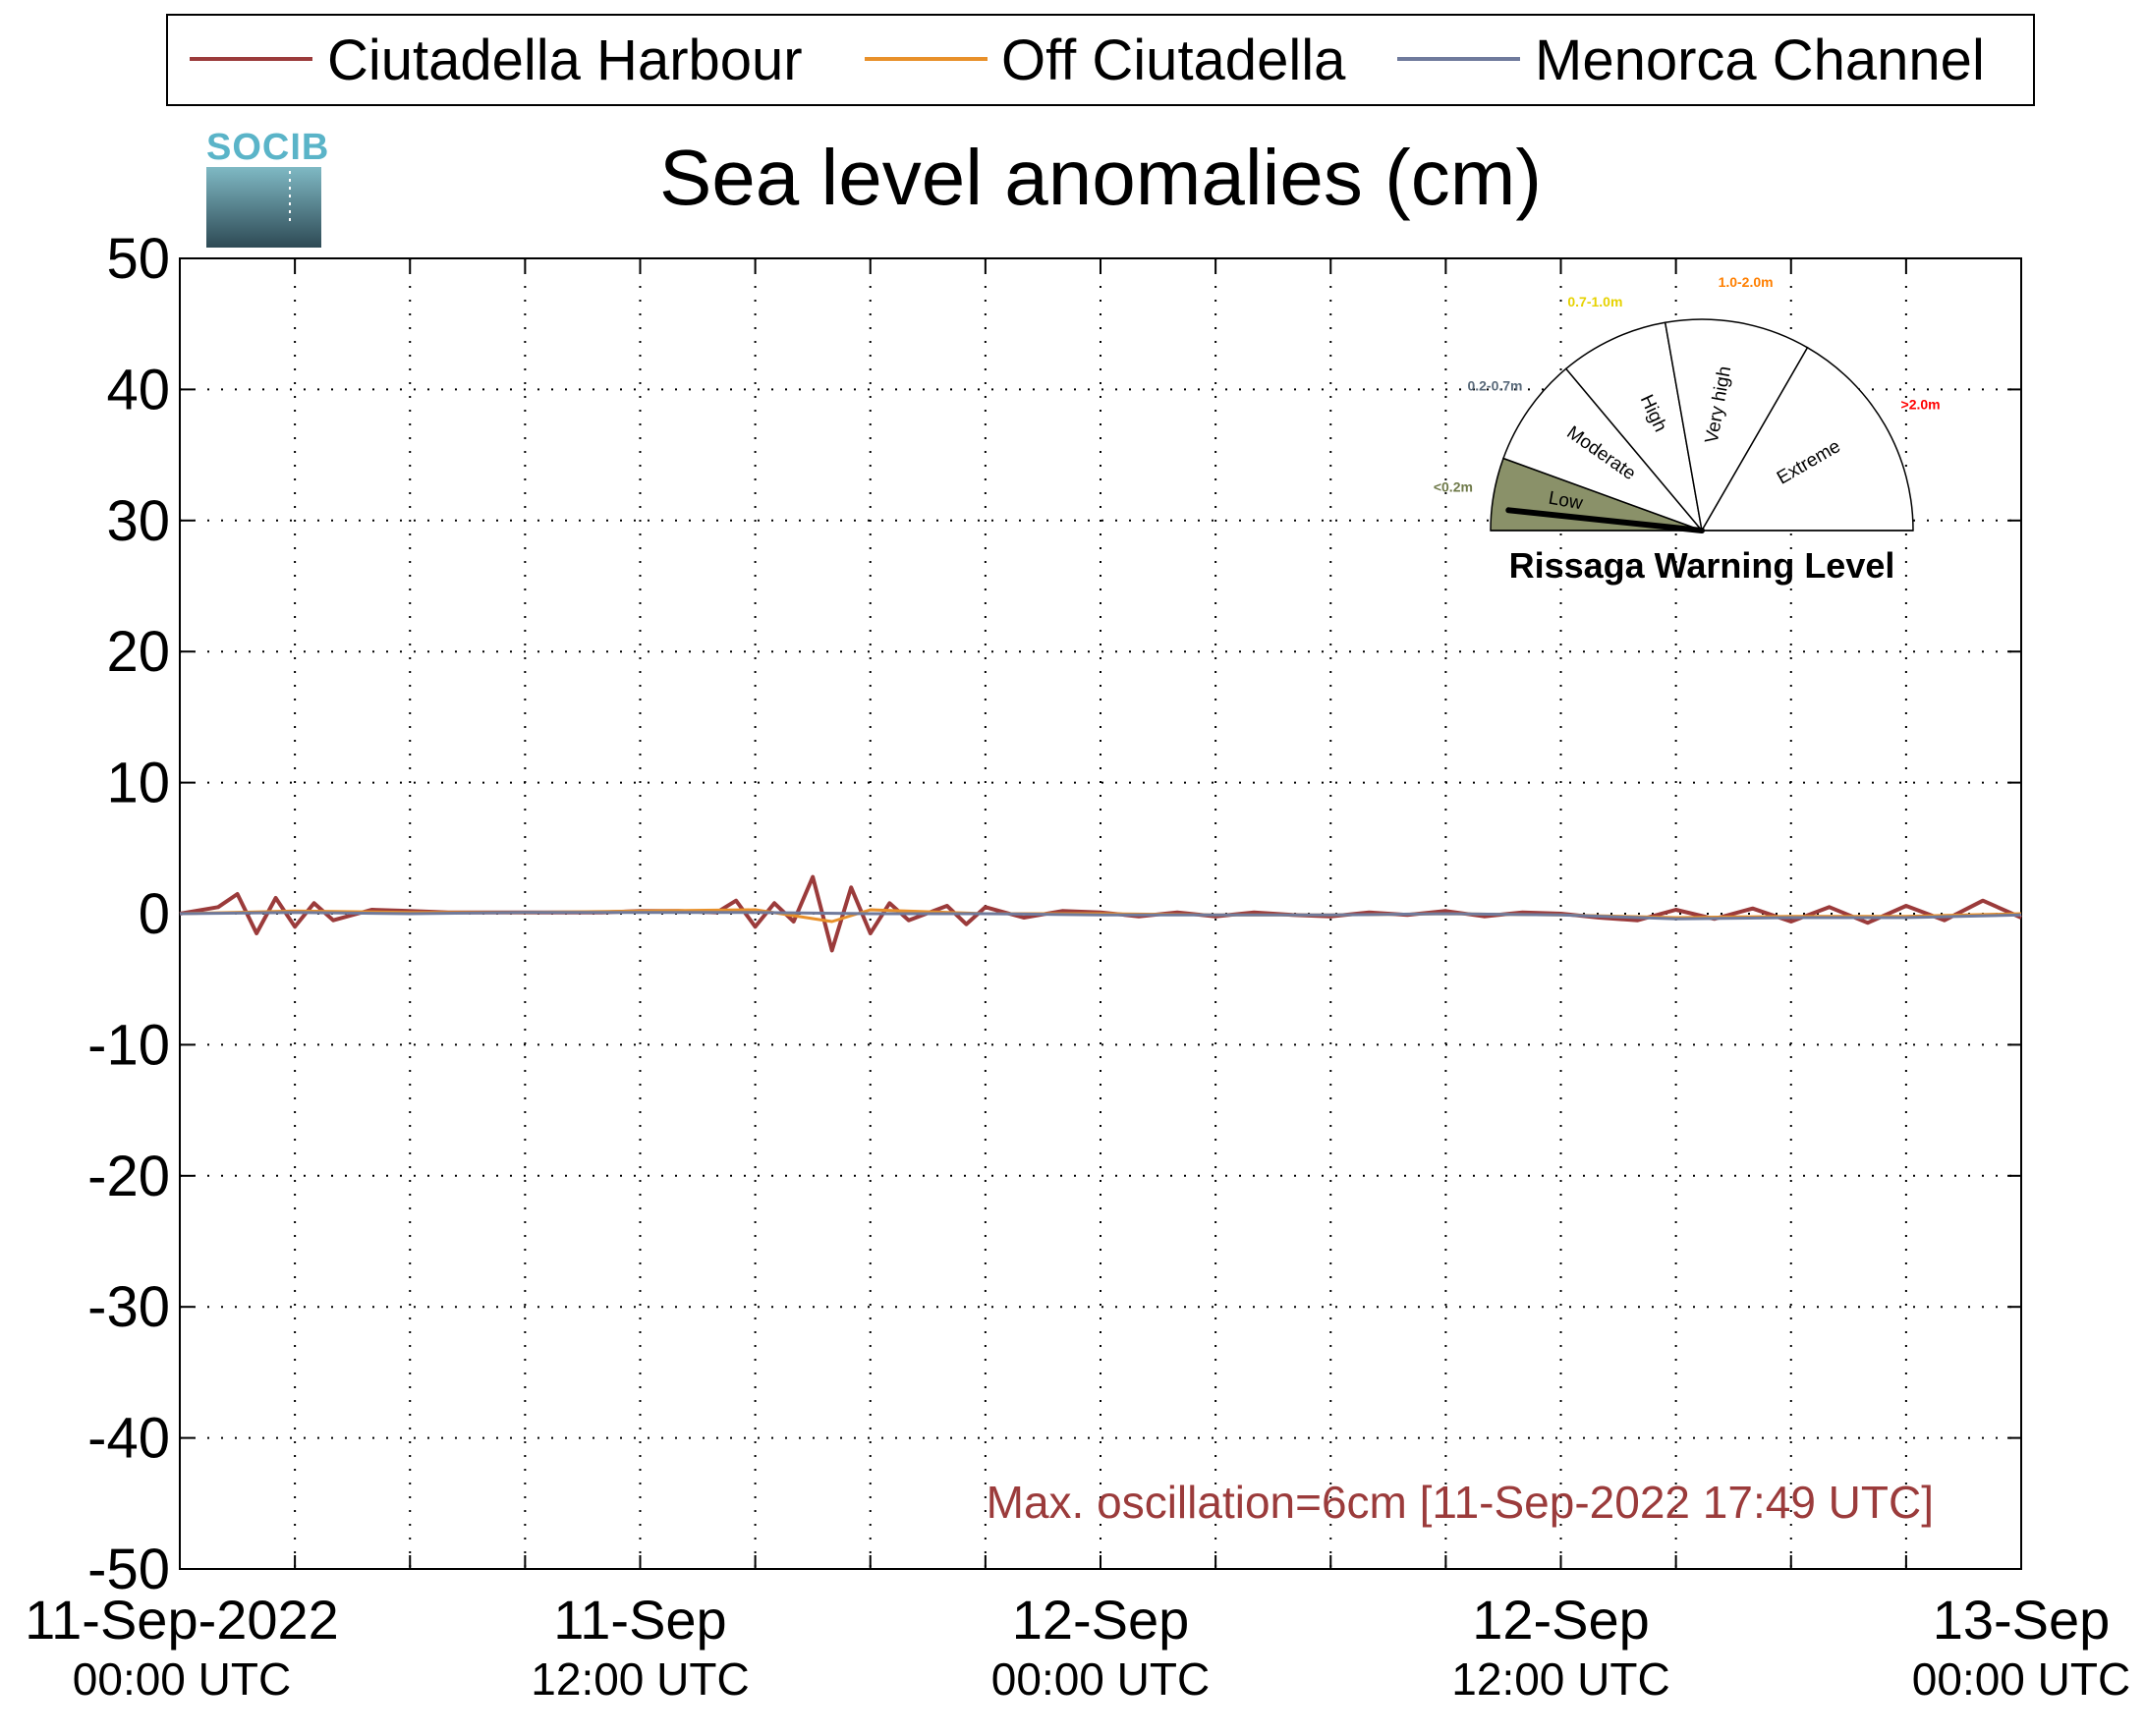  I want to click on gauge-title: Rissaga Warning Level, so click(1702, 565).